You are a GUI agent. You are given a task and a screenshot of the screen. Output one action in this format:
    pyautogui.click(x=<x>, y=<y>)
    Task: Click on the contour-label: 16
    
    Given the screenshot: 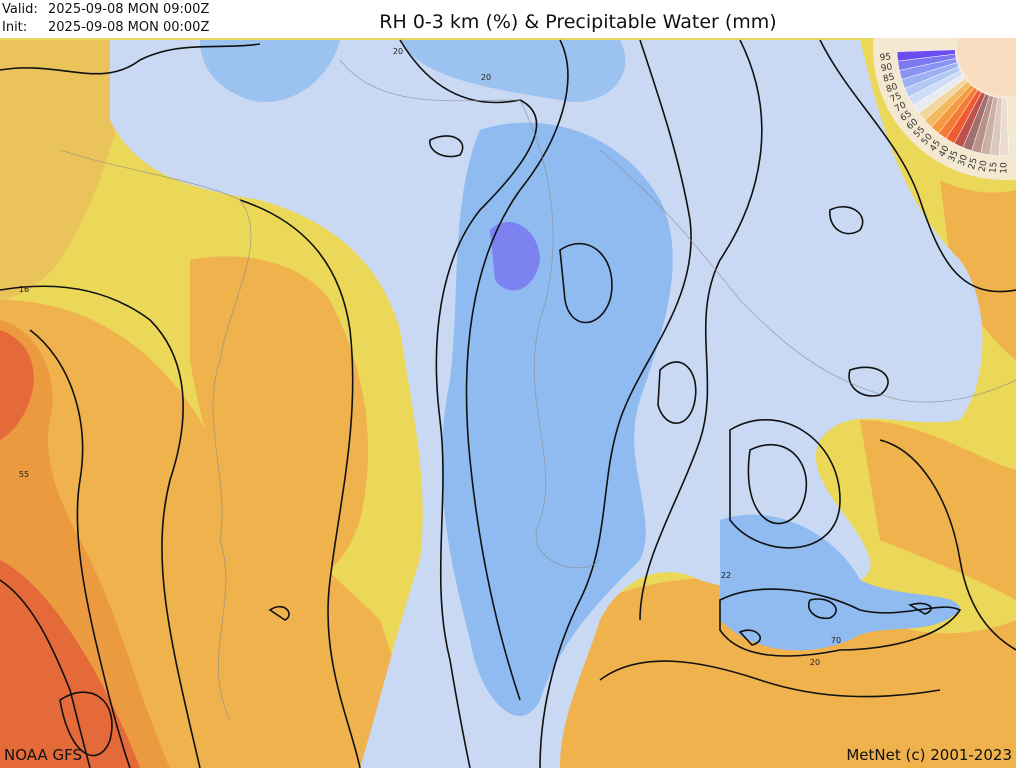 What is the action you would take?
    pyautogui.click(x=24, y=289)
    